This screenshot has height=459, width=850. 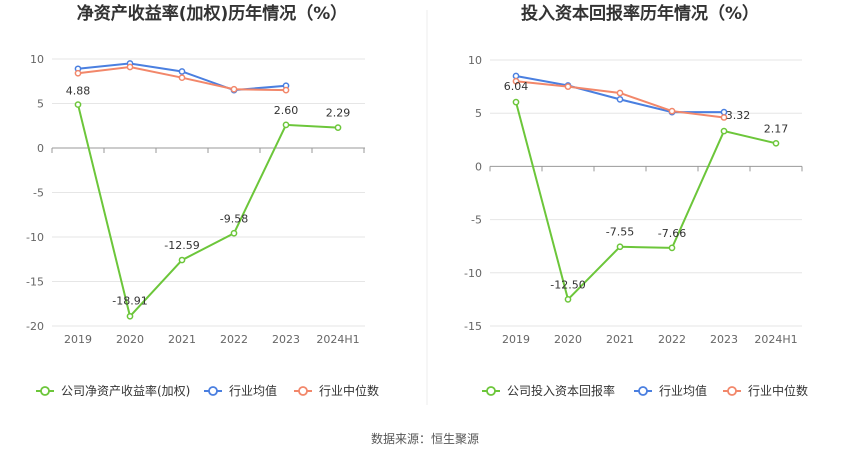 What do you see at coordinates (640, 13) in the screenshot?
I see `chart-title: 投入资本回报率历年情况（%）` at bounding box center [640, 13].